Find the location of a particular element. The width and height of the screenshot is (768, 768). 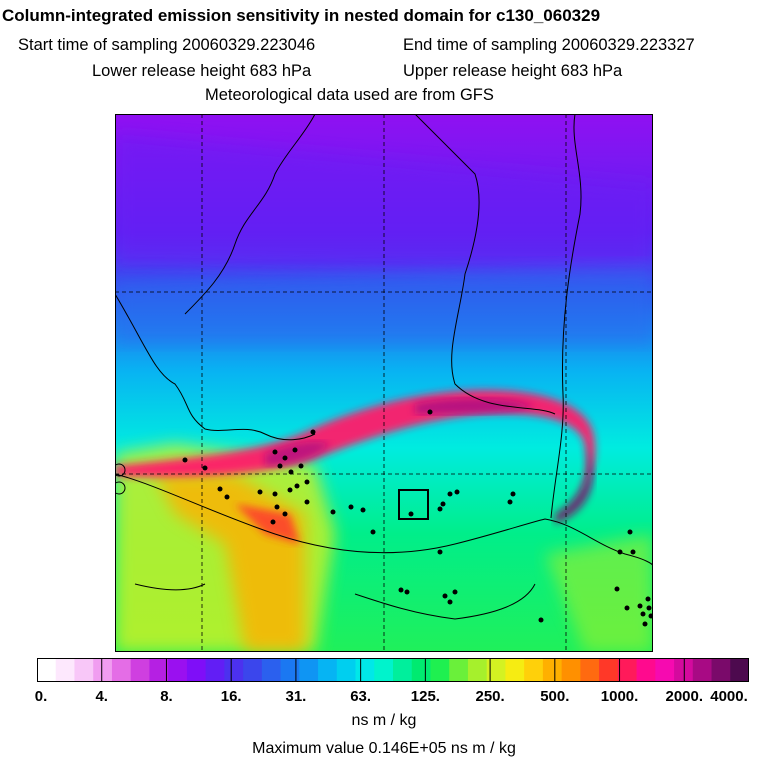

plume-west-core is located at coordinates (297, 453).